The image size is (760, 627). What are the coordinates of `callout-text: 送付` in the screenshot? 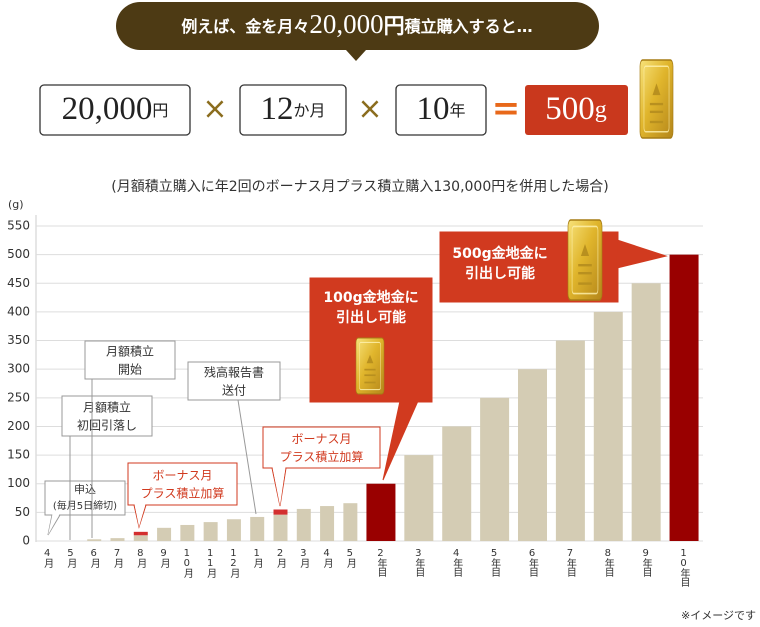 It's located at (234, 390).